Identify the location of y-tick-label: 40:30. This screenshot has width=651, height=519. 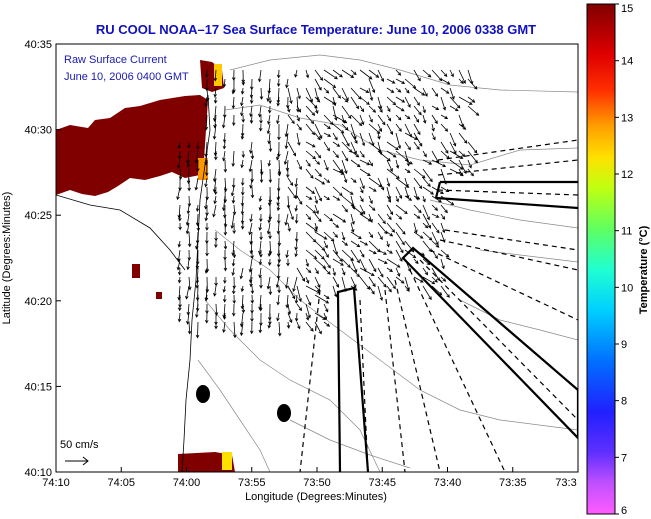
(38, 131).